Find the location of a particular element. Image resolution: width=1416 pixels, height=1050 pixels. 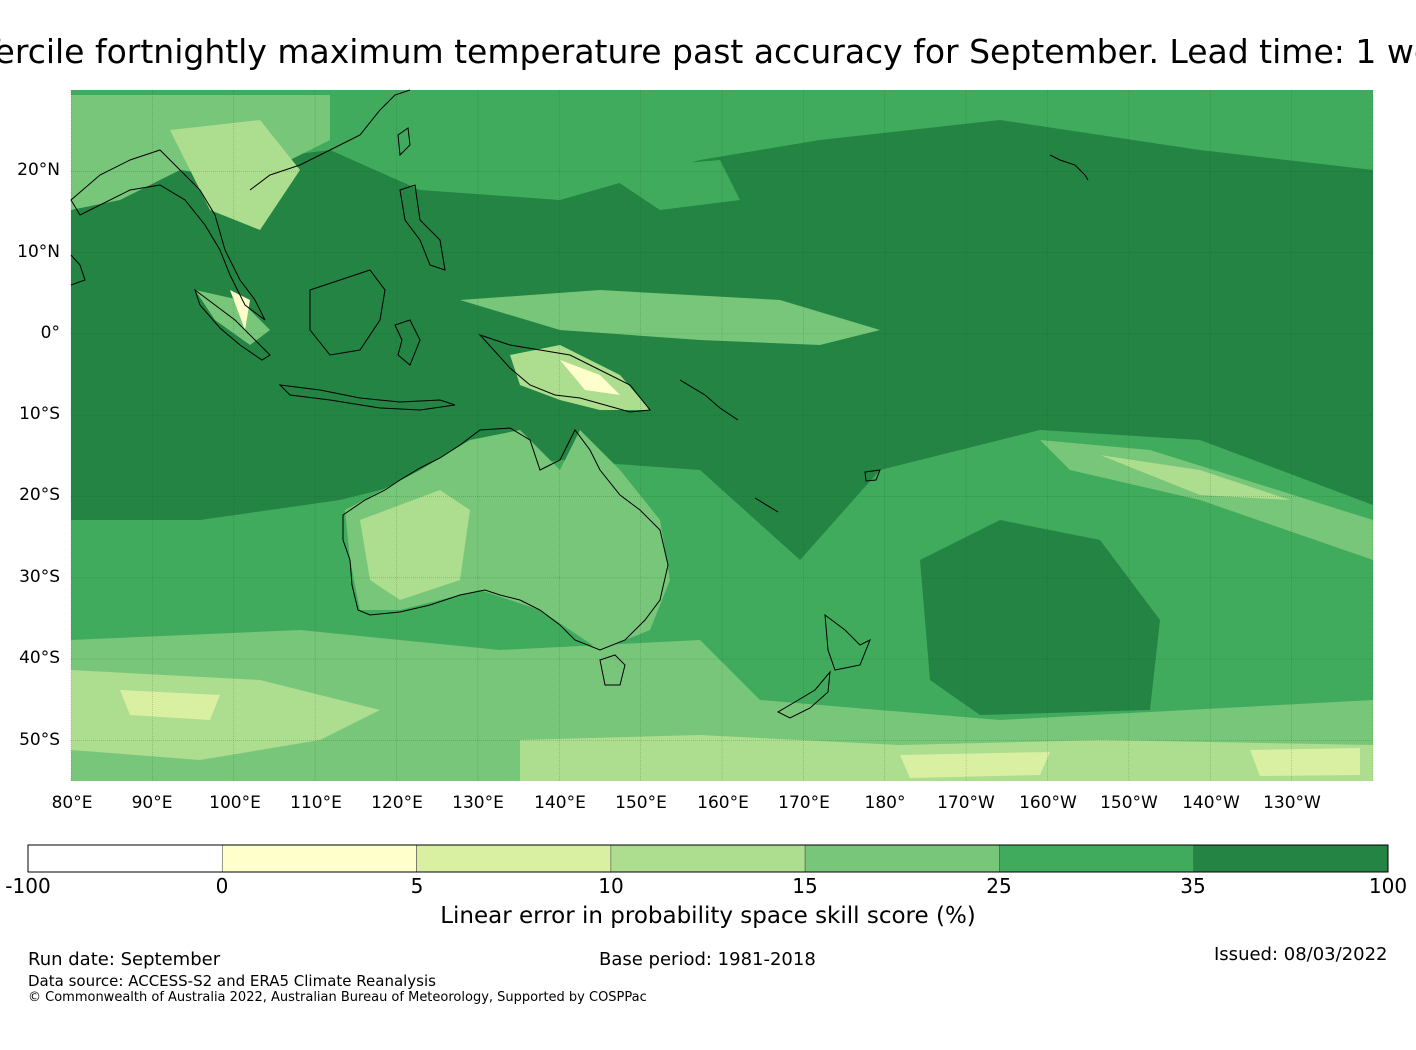

lon-label-120e: 120°E is located at coordinates (397, 803).